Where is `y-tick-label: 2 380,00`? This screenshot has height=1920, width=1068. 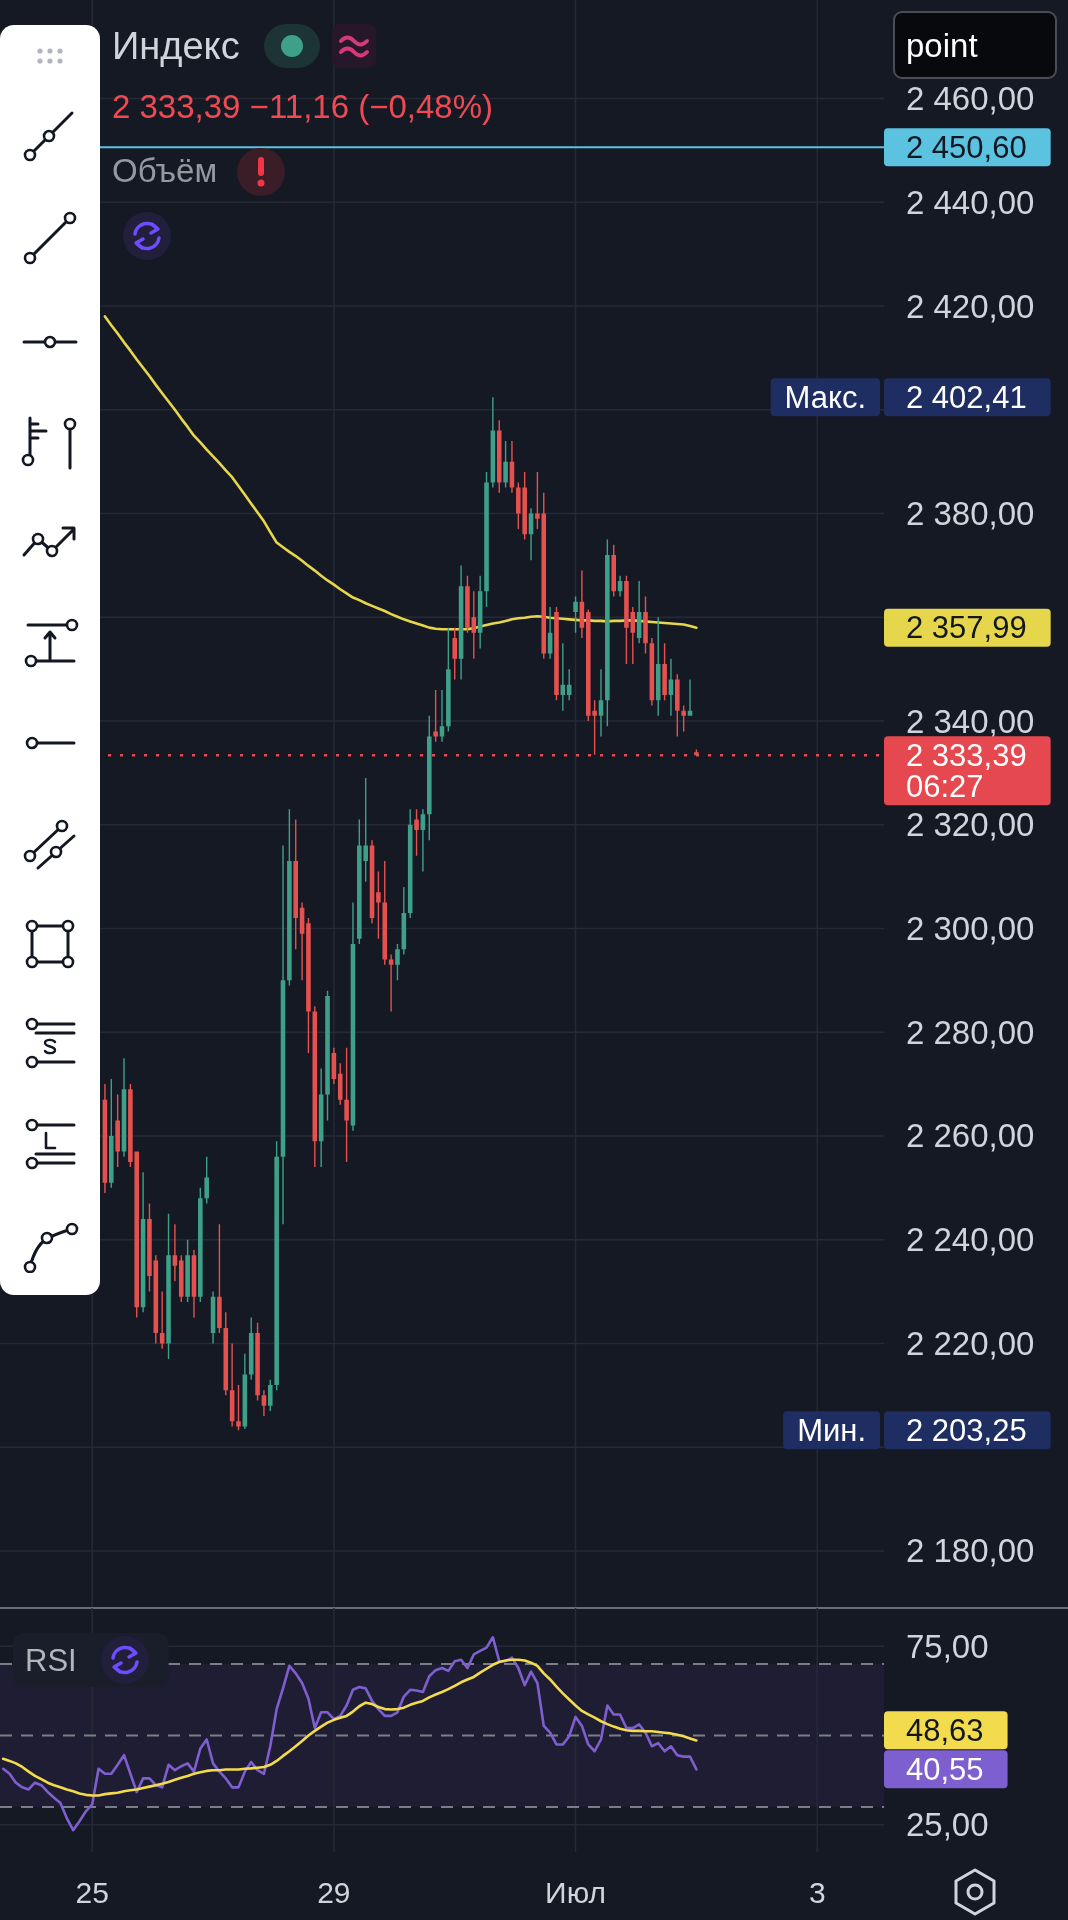 y-tick-label: 2 380,00 is located at coordinates (970, 514).